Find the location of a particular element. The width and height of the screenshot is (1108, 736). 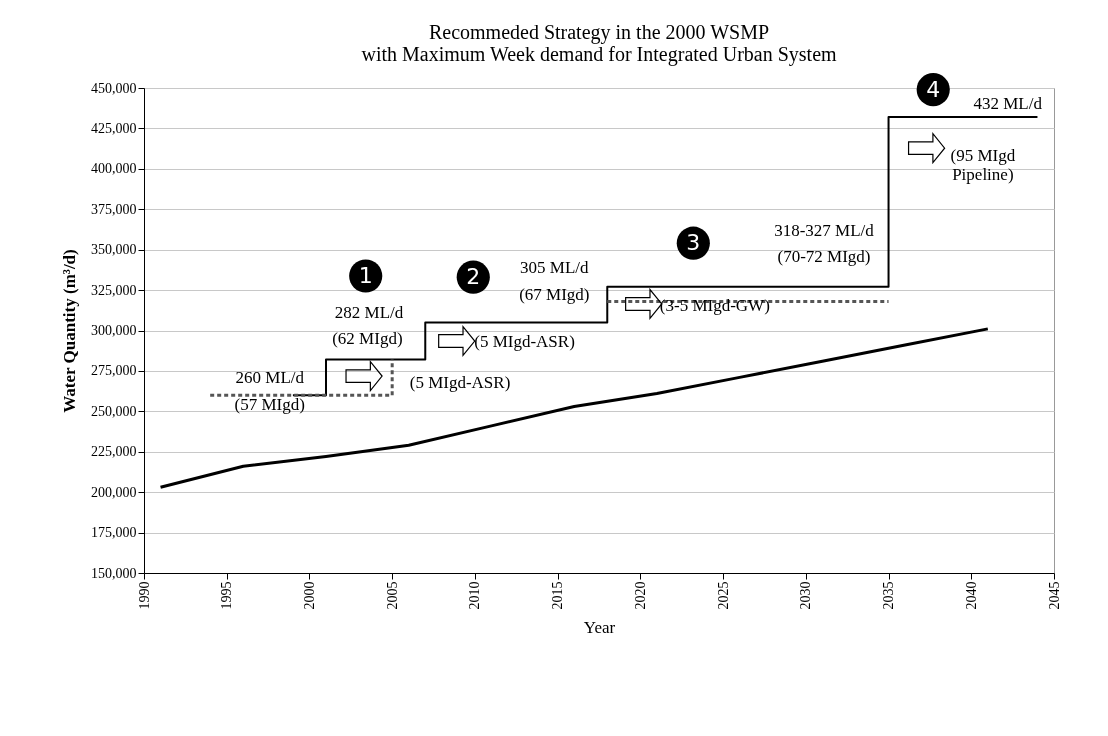

x-tick-label: 2030 is located at coordinates (806, 595).